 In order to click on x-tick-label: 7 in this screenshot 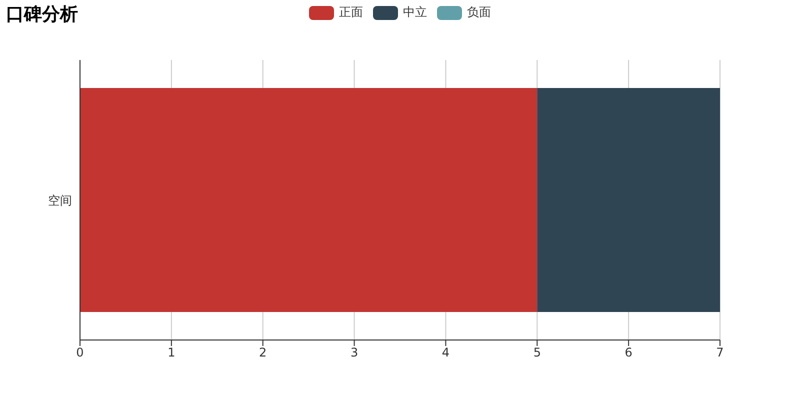, I will do `click(720, 353)`.